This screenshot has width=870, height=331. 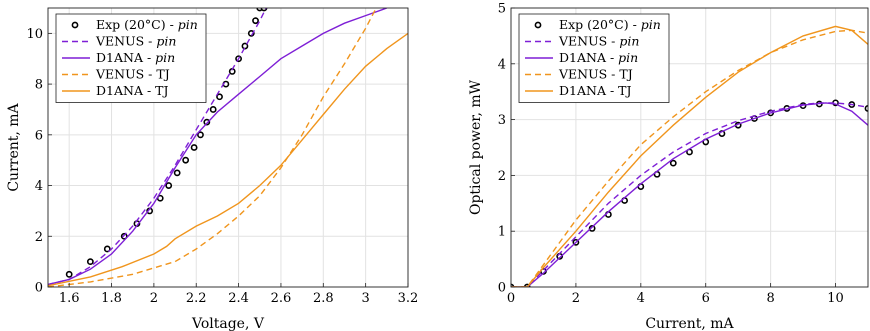 I want to click on left-legend-entry-0-label: Exp (20°C) - pin, so click(x=147, y=24).